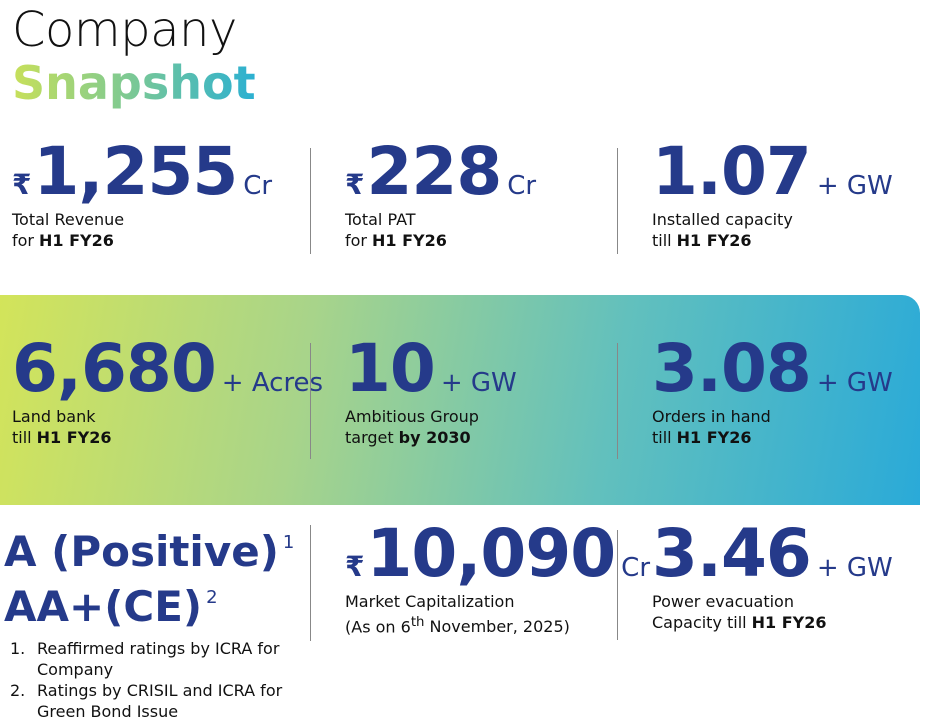 The width and height of the screenshot is (940, 722). I want to click on sub-text: Capacity till, so click(699, 622).